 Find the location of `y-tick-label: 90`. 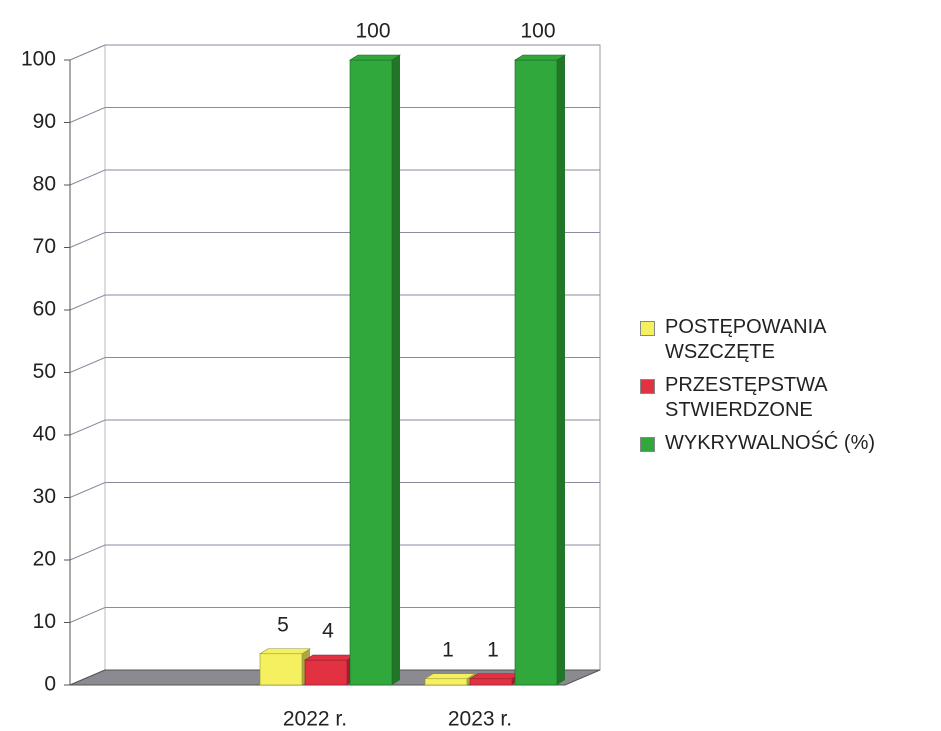

y-tick-label: 90 is located at coordinates (44, 121).